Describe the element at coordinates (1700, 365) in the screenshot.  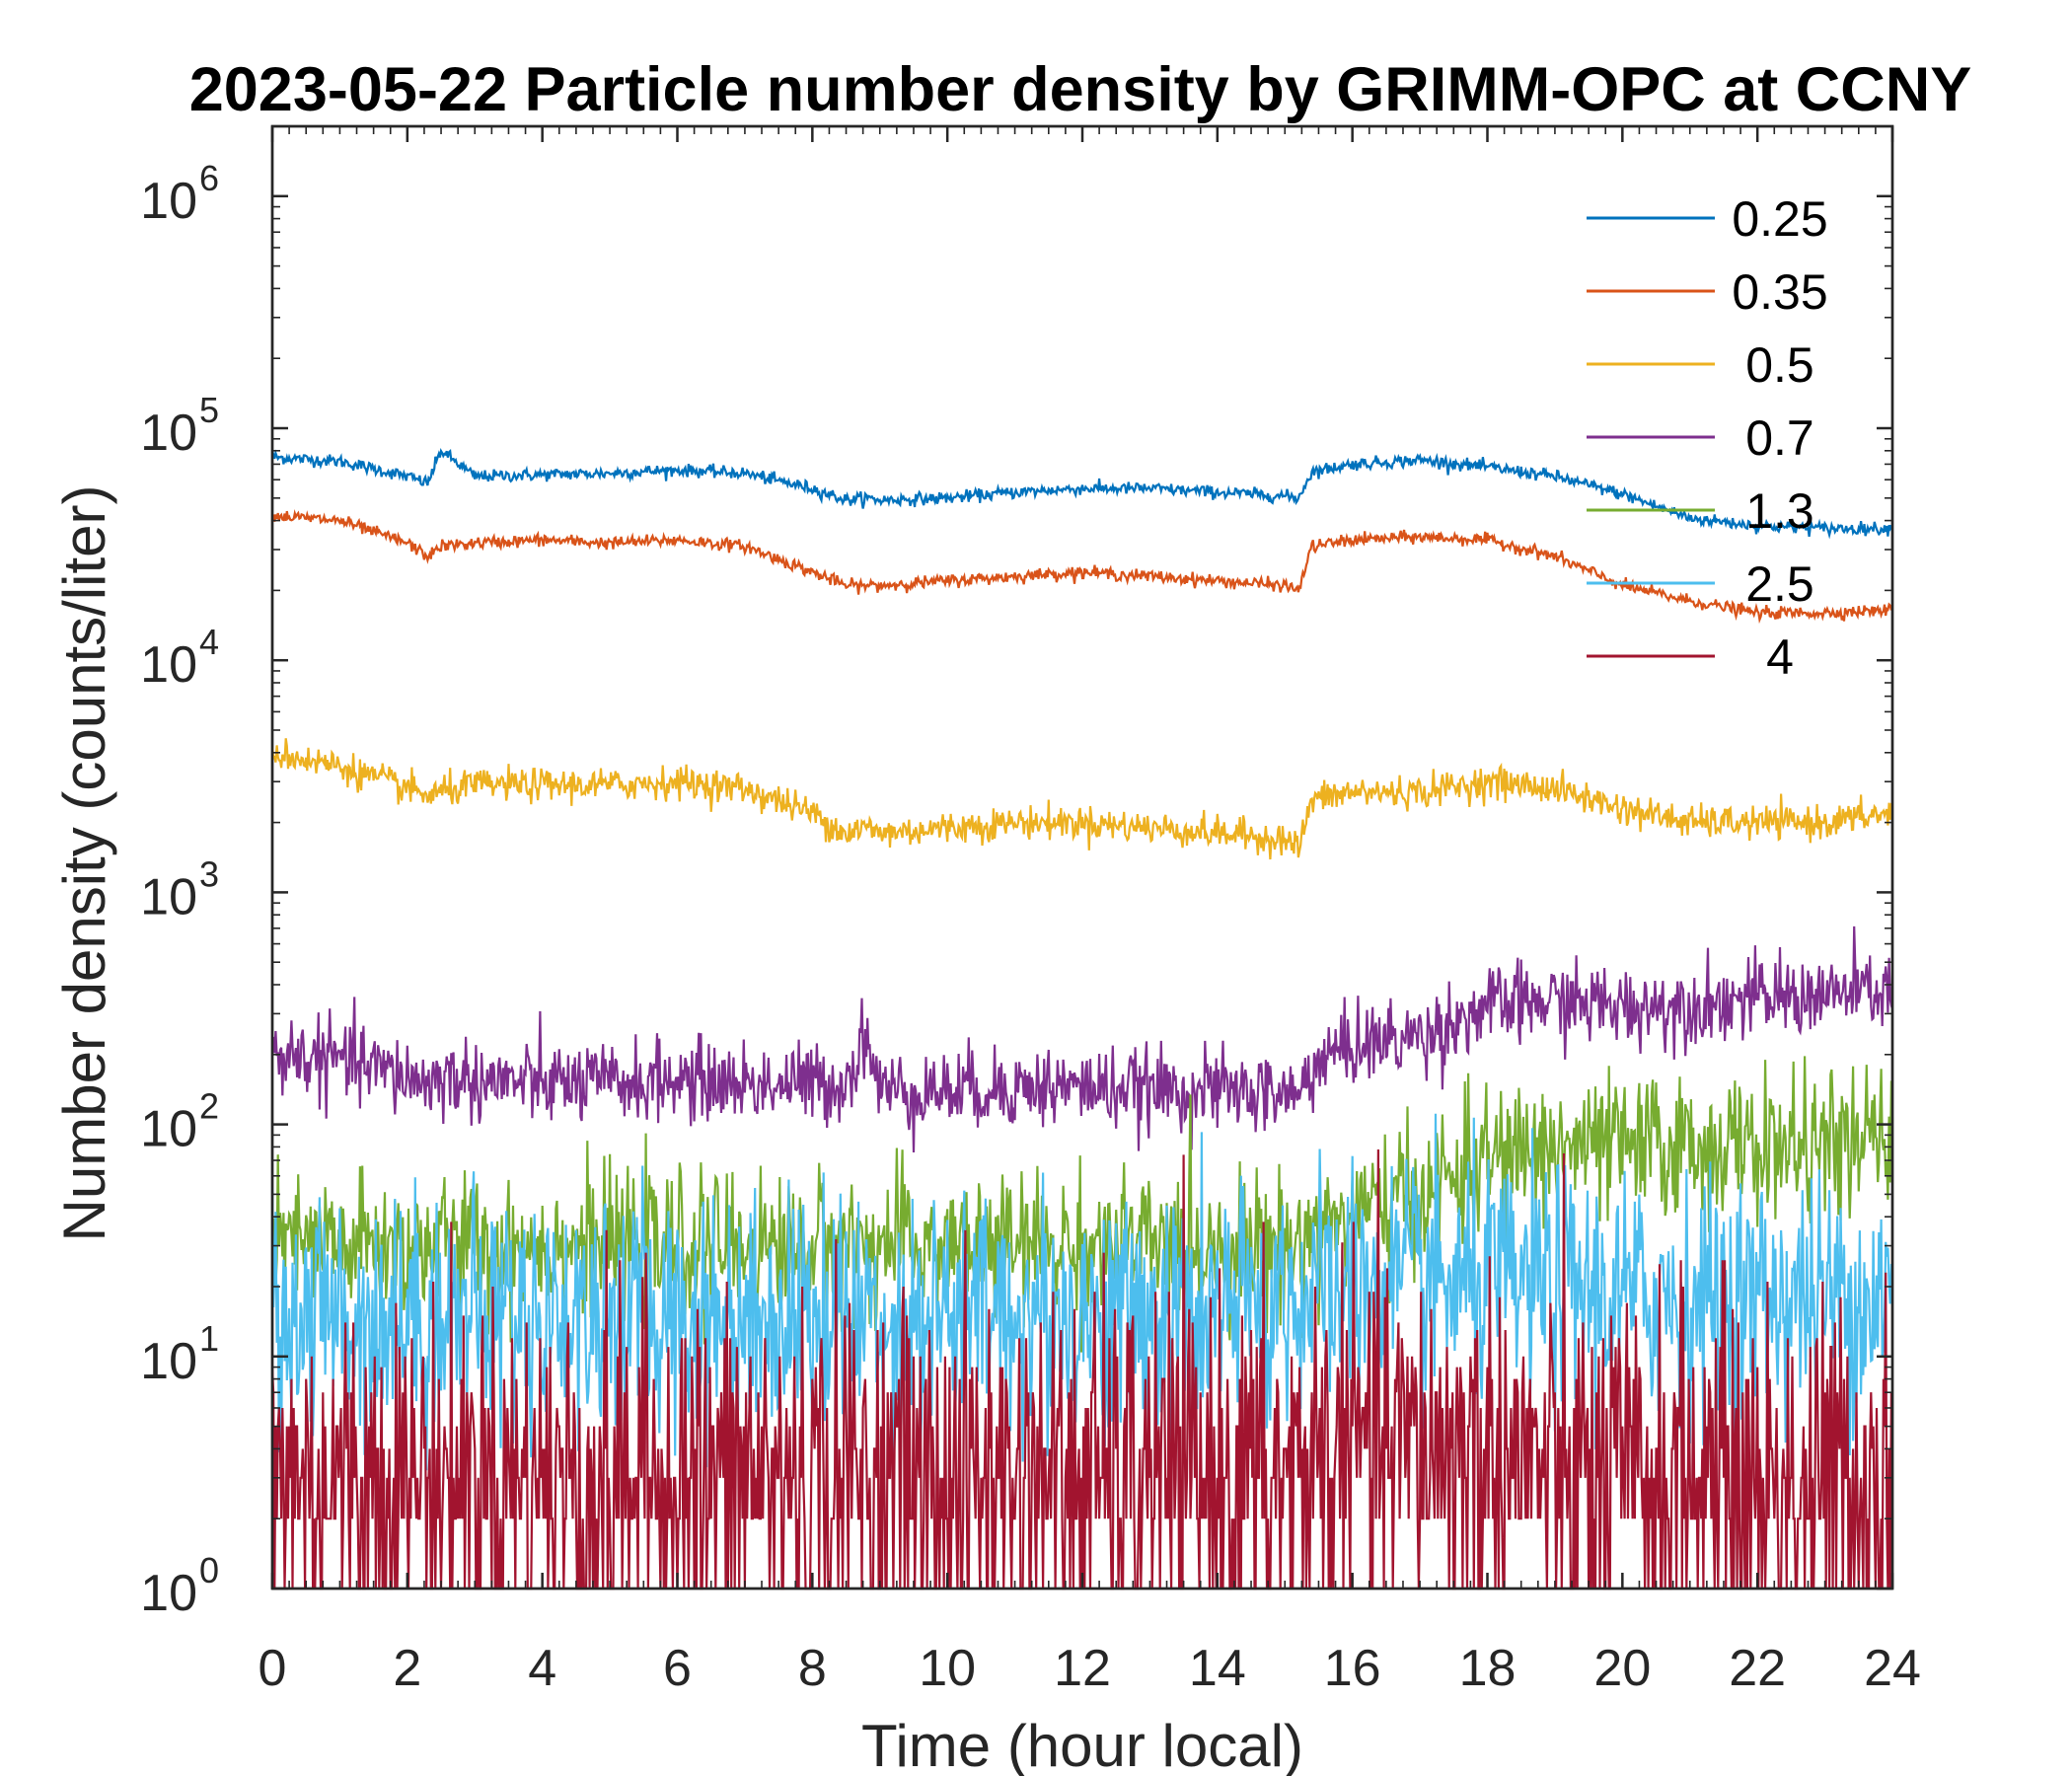
I see `legend-item-0.5: 0.5` at that location.